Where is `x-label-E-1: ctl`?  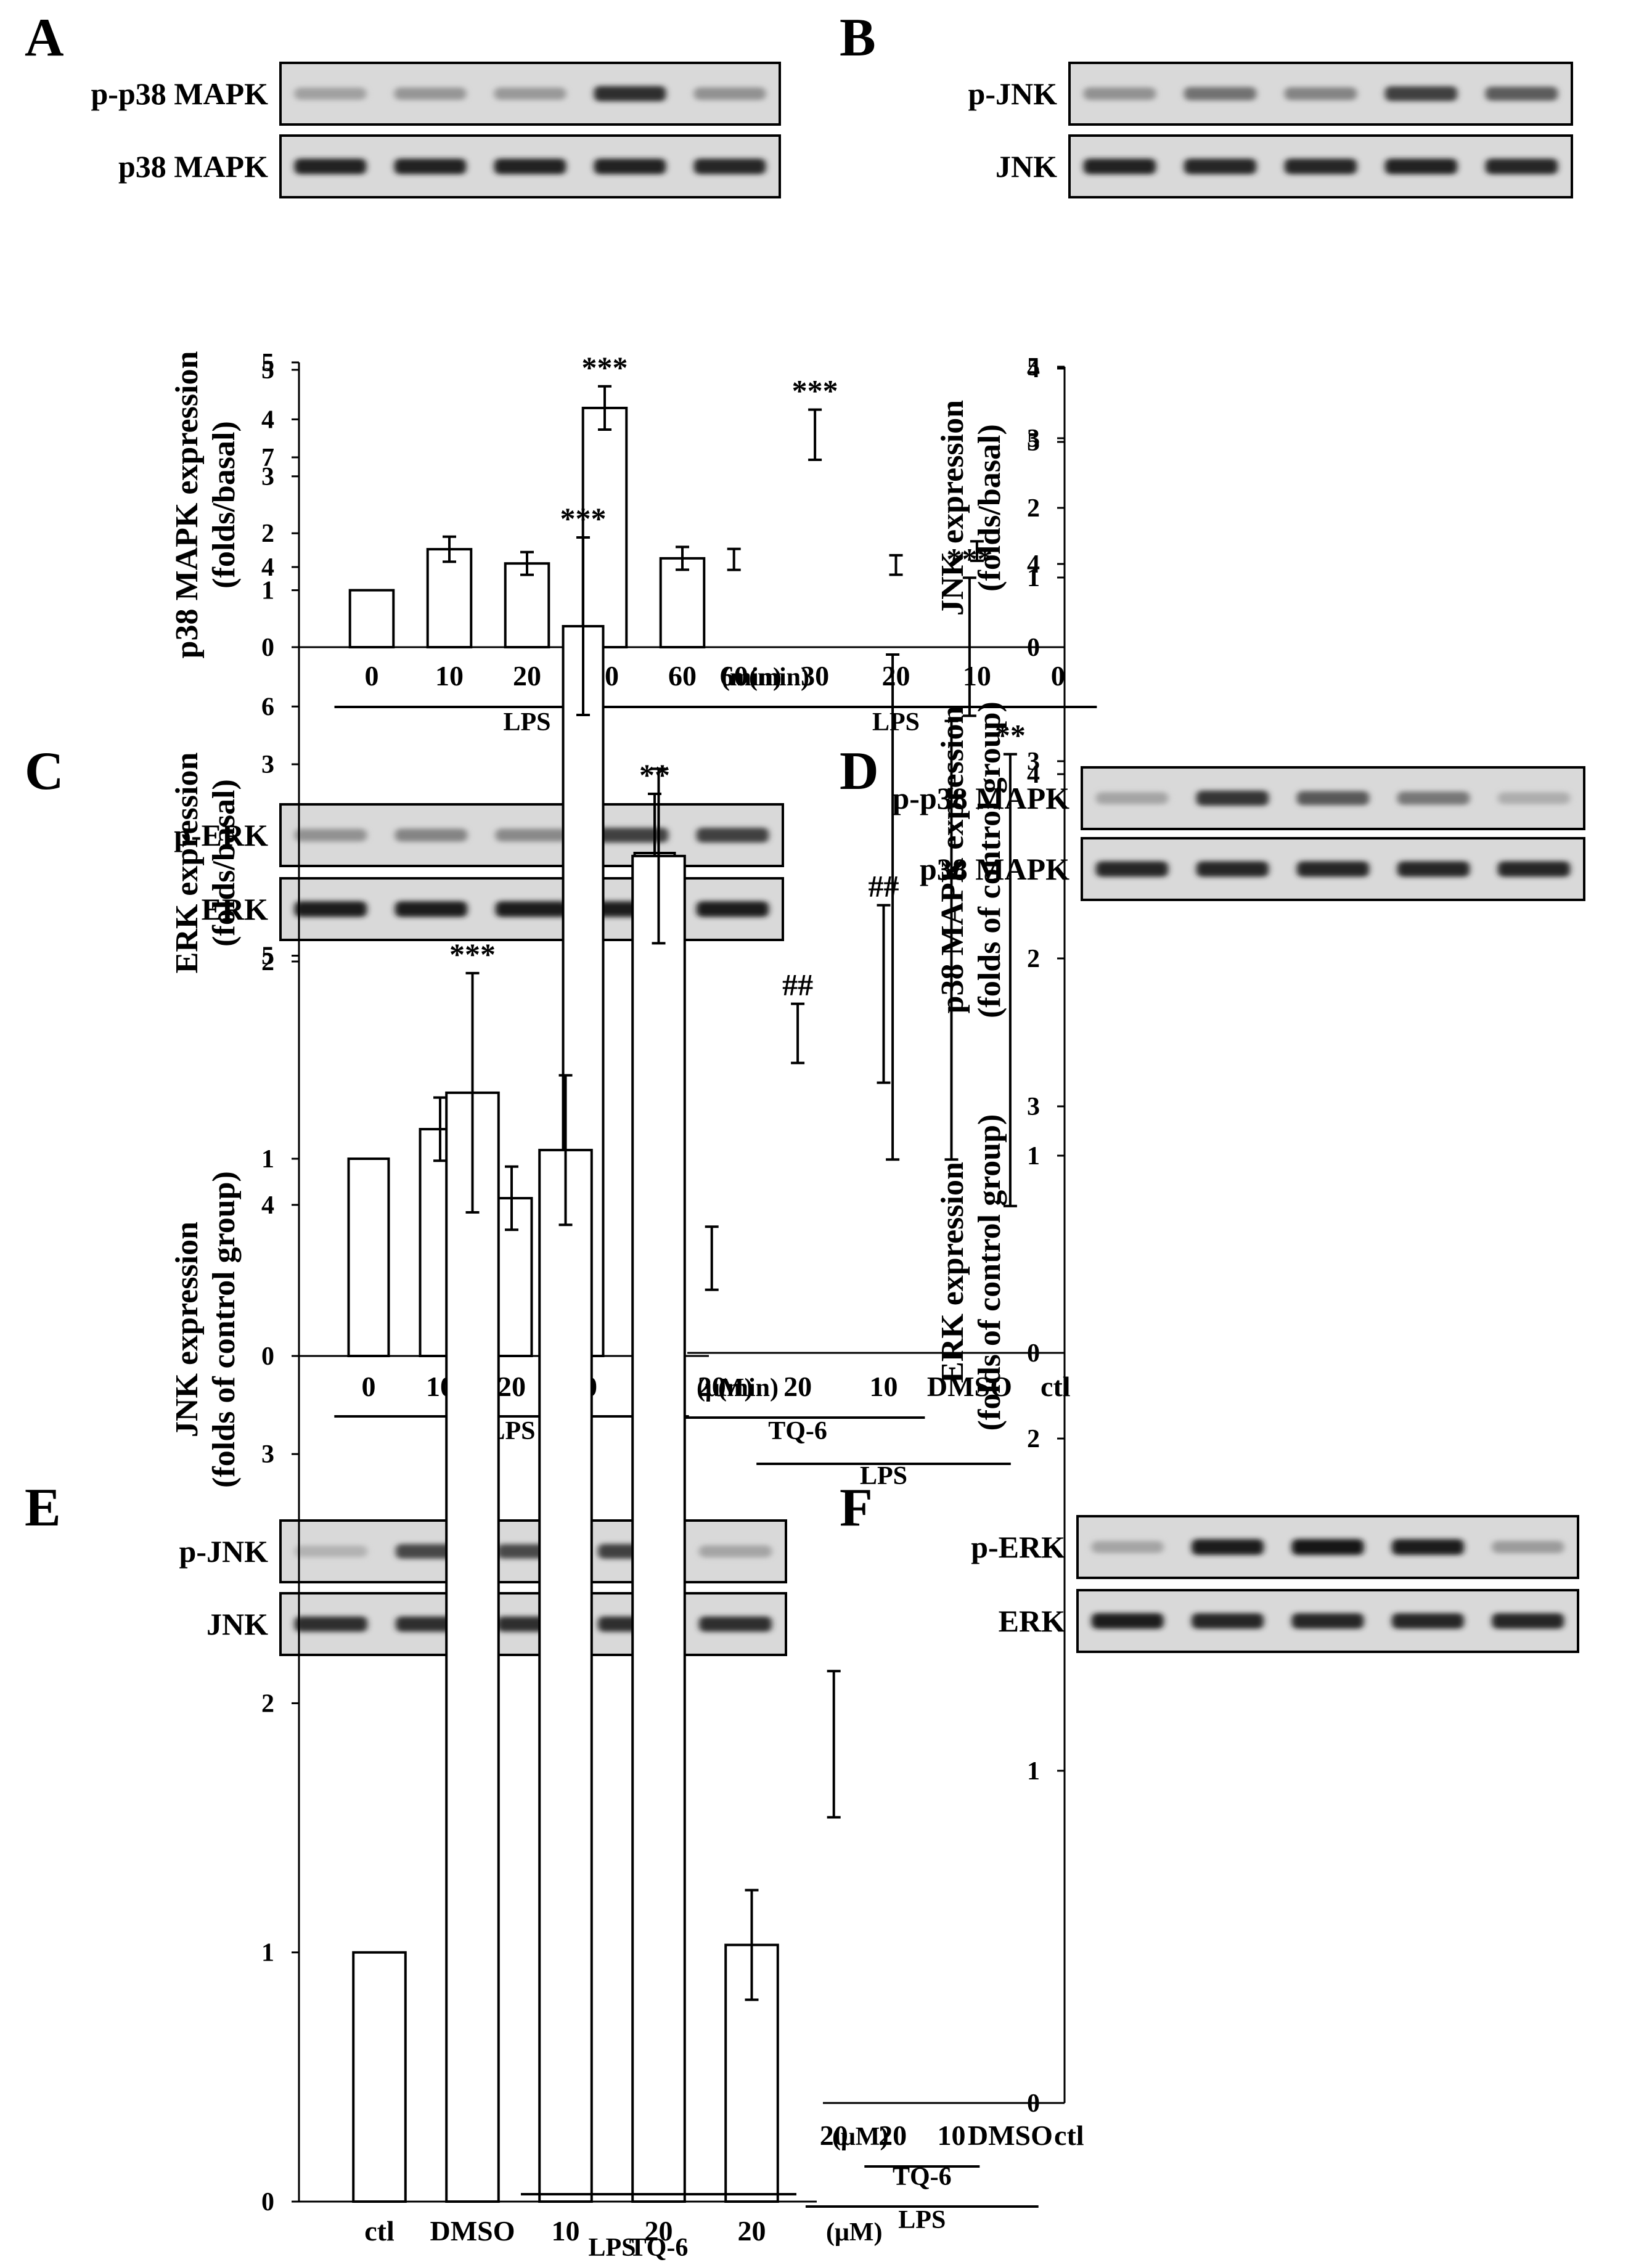 x-label-E-1: ctl is located at coordinates (379, 2231).